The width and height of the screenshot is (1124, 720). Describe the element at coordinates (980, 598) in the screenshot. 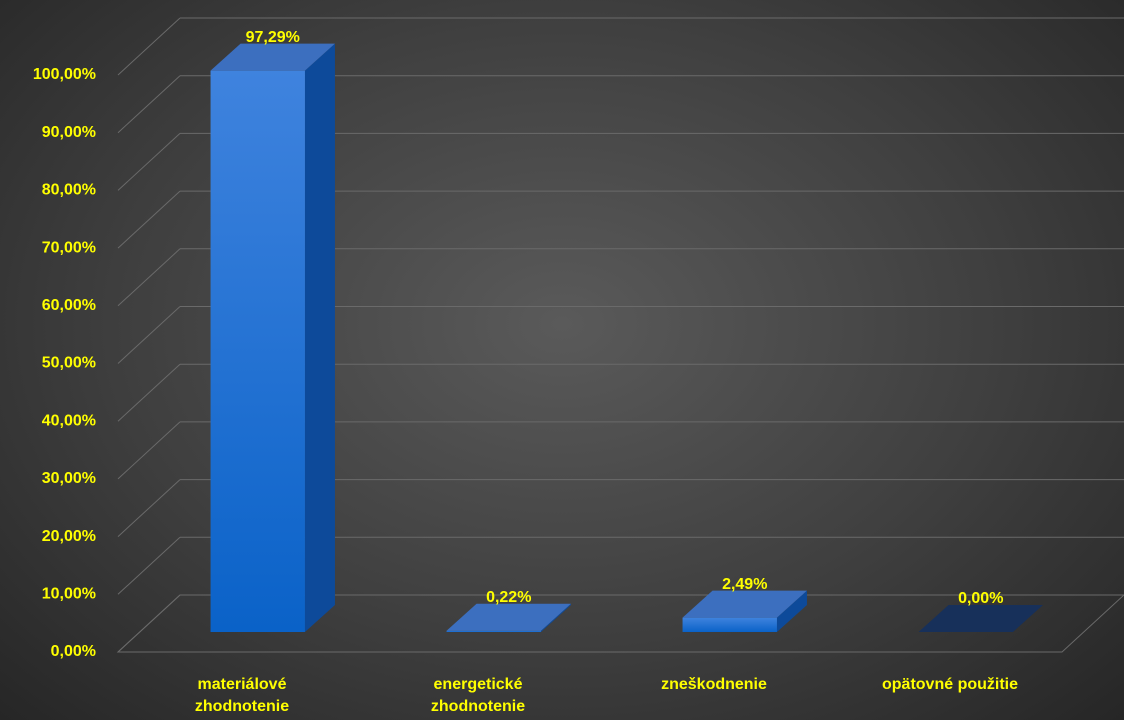

I see `value-label: 0,00%` at that location.